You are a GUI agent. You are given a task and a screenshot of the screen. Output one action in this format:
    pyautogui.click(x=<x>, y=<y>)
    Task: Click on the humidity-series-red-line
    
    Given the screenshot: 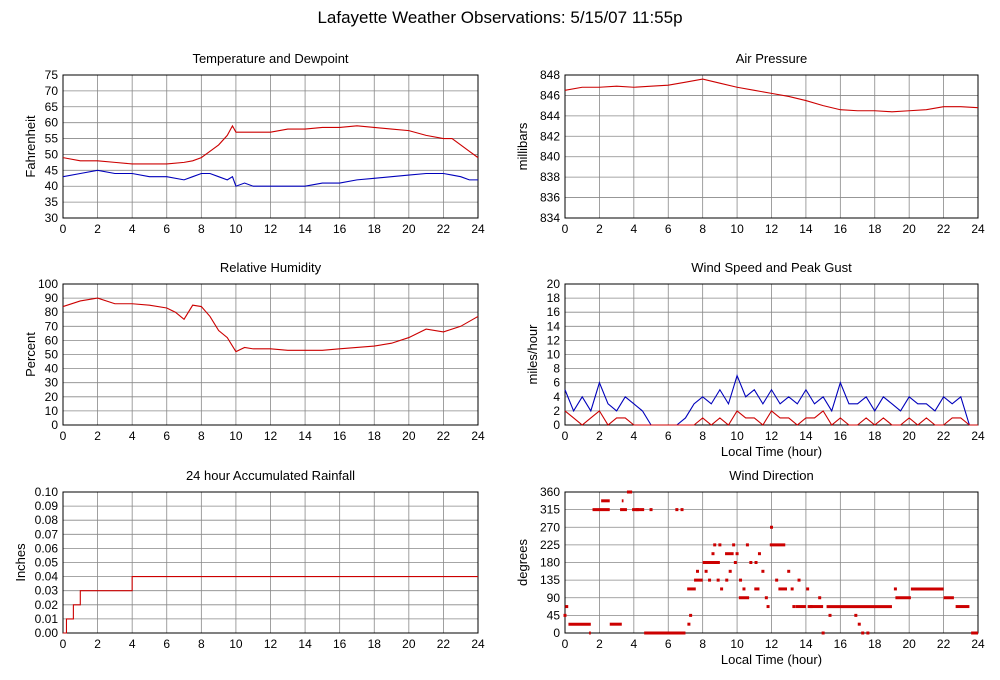 What is the action you would take?
    pyautogui.click(x=270, y=325)
    